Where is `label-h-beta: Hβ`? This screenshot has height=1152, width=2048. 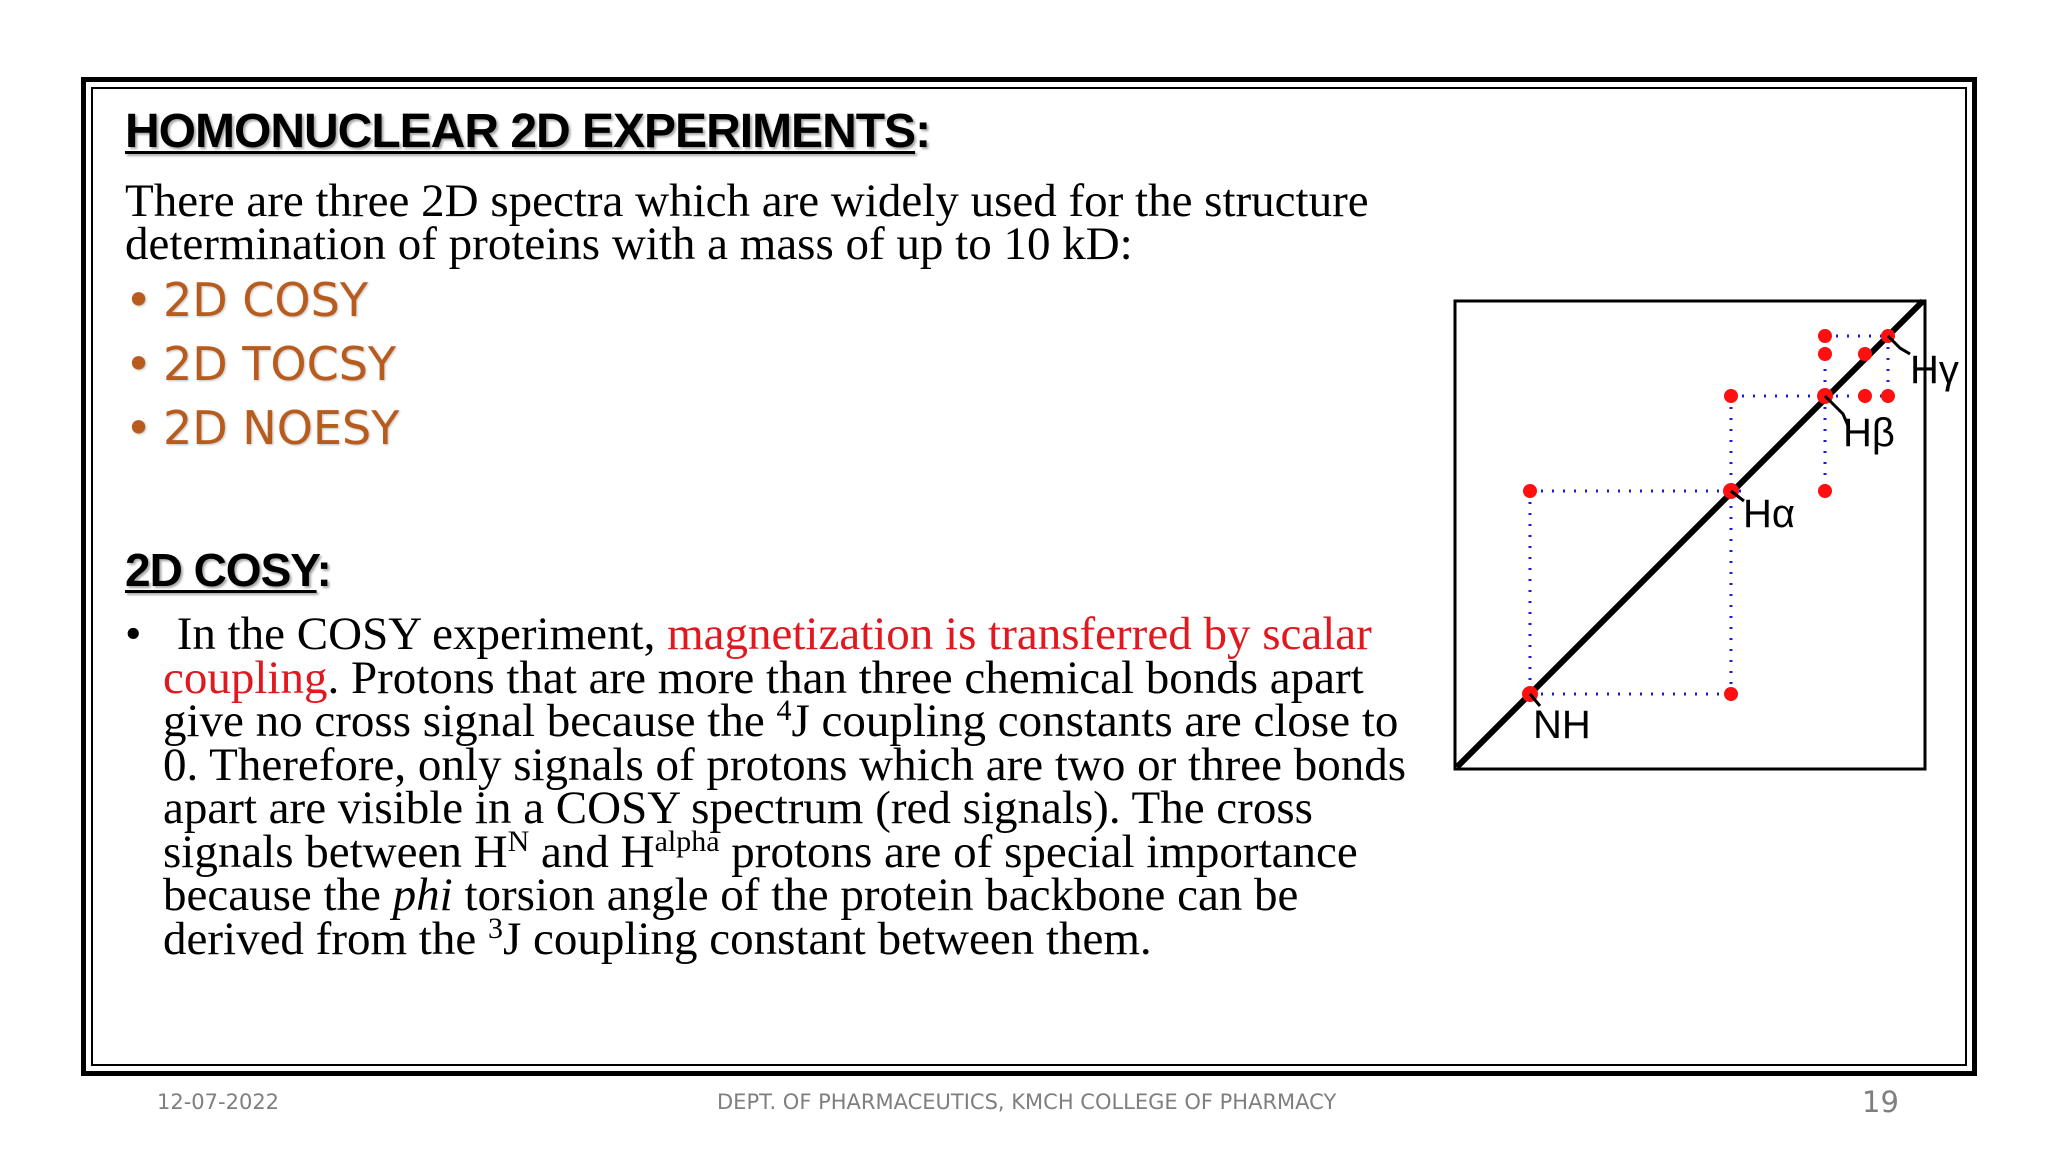
label-h-beta: Hβ is located at coordinates (1869, 433).